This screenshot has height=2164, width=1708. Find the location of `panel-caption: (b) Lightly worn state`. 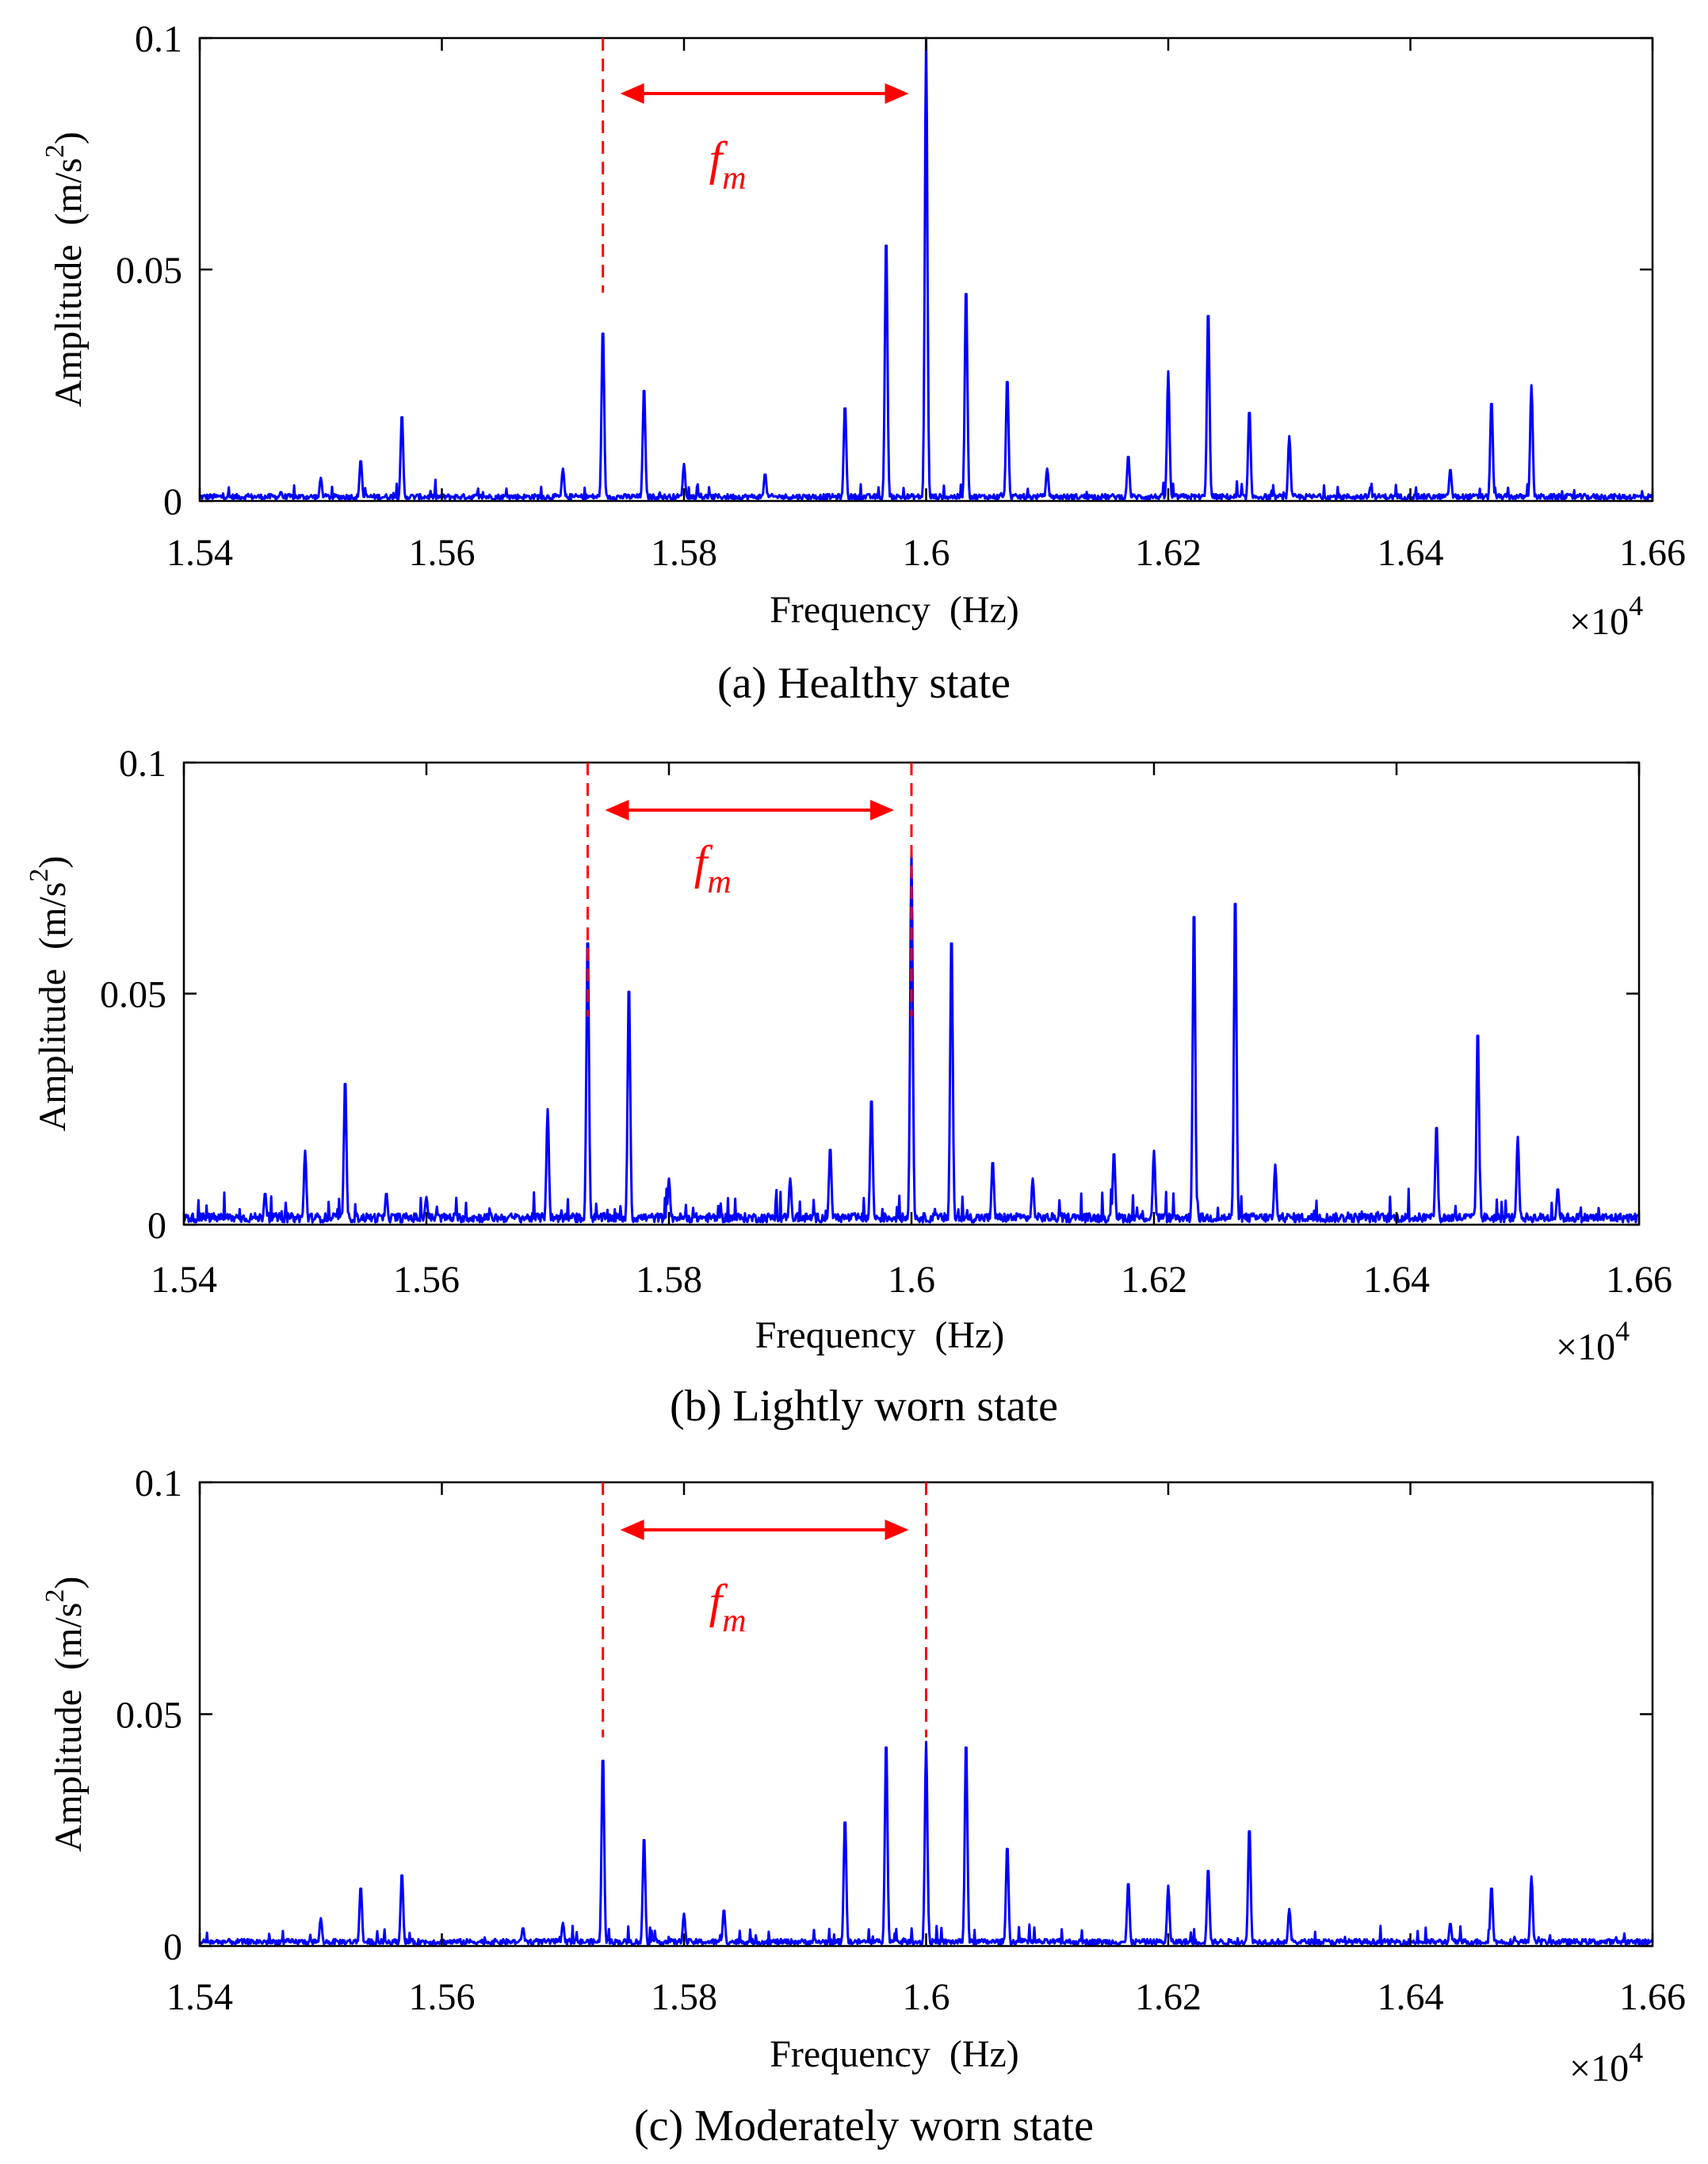

panel-caption: (b) Lightly worn state is located at coordinates (864, 1406).